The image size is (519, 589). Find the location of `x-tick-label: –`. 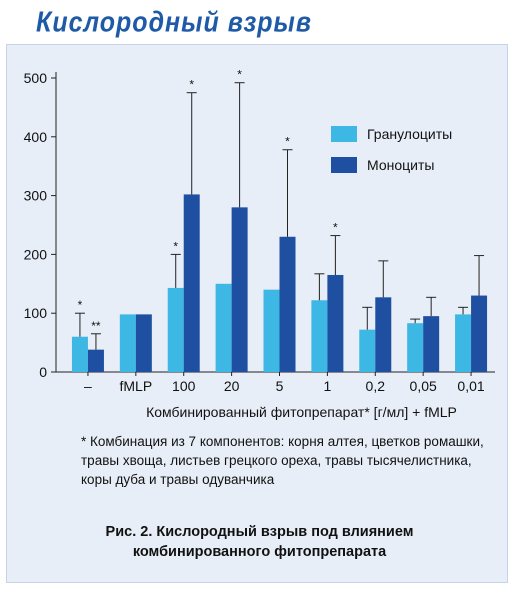

x-tick-label: – is located at coordinates (88, 386).